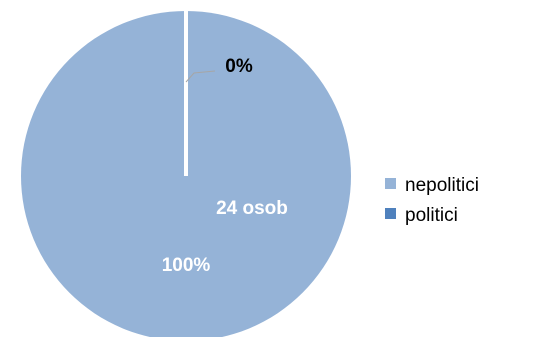 The width and height of the screenshot is (559, 337). Describe the element at coordinates (225, 166) in the screenshot. I see `data-labels: 24 osob 100% 0%` at that location.